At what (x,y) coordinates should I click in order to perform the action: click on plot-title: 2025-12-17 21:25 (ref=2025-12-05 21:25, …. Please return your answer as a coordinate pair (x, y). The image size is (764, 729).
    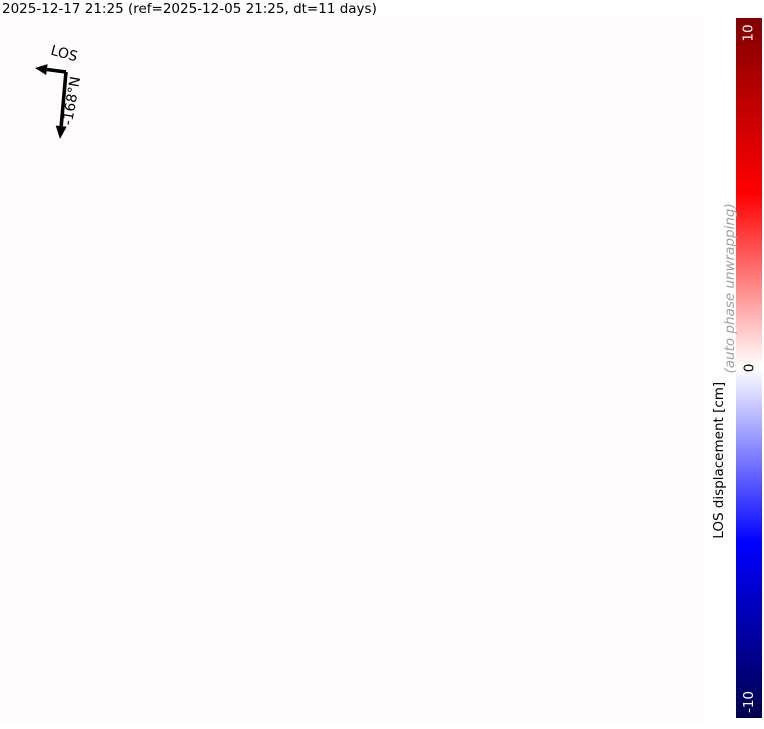
    Looking at the image, I should click on (189, 9).